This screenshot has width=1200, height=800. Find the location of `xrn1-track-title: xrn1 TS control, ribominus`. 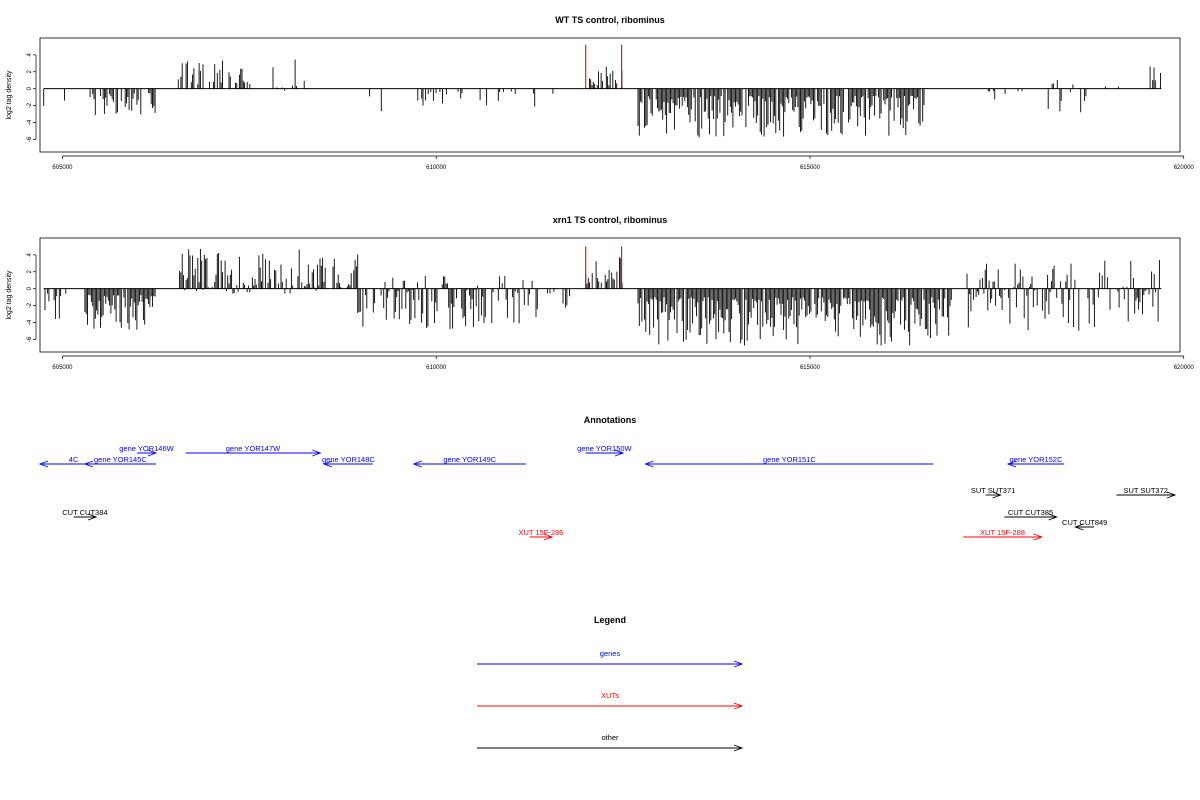

xrn1-track-title: xrn1 TS control, ribominus is located at coordinates (610, 220).